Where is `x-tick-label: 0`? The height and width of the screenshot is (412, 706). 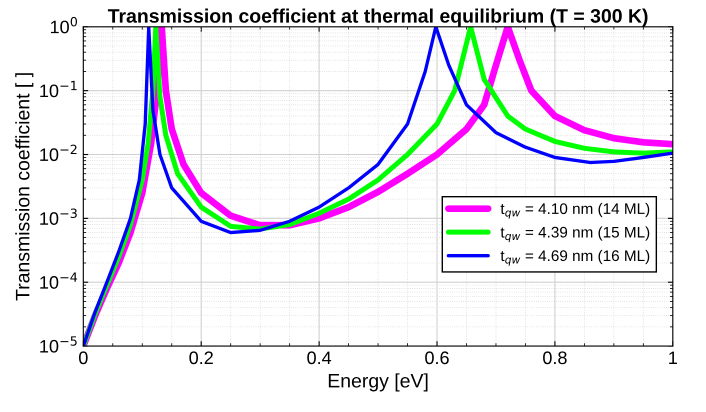
x-tick-label: 0 is located at coordinates (83, 357).